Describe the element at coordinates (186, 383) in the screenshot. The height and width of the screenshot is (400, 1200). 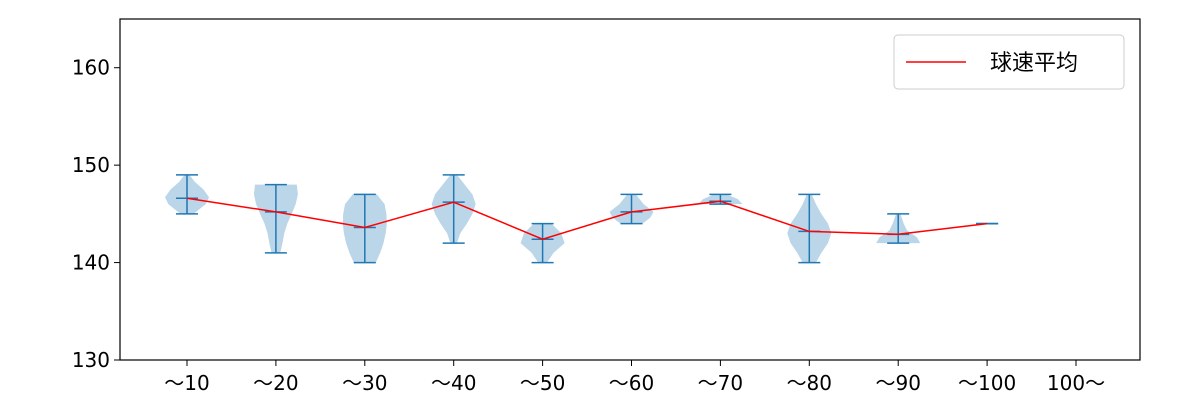
I see `x-tick-label-0: ～10` at that location.